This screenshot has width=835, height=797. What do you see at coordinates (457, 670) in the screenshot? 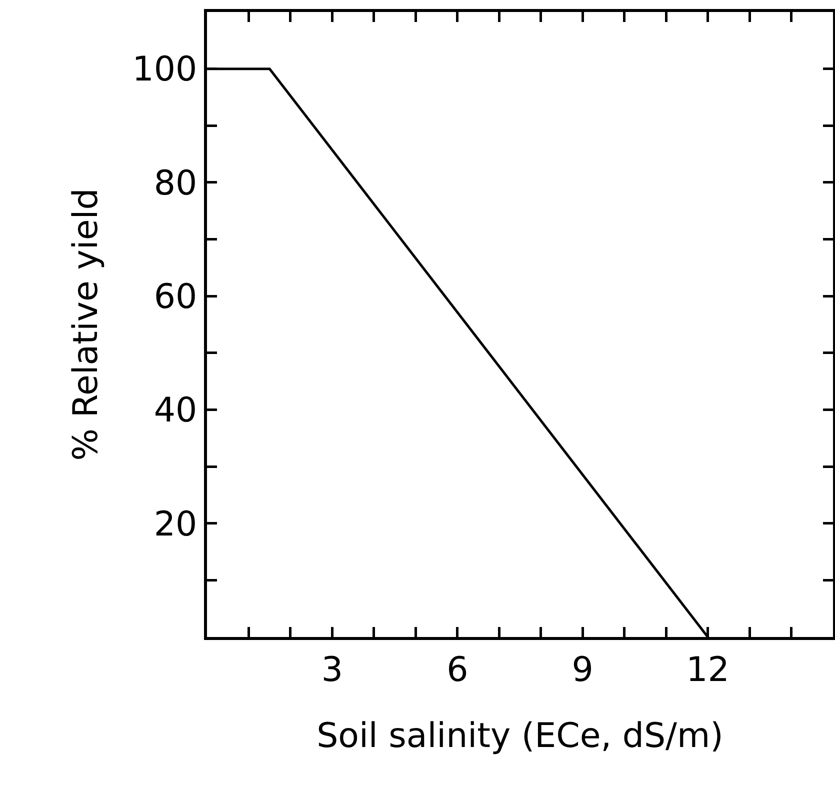
I see `x-tick-label: 6` at bounding box center [457, 670].